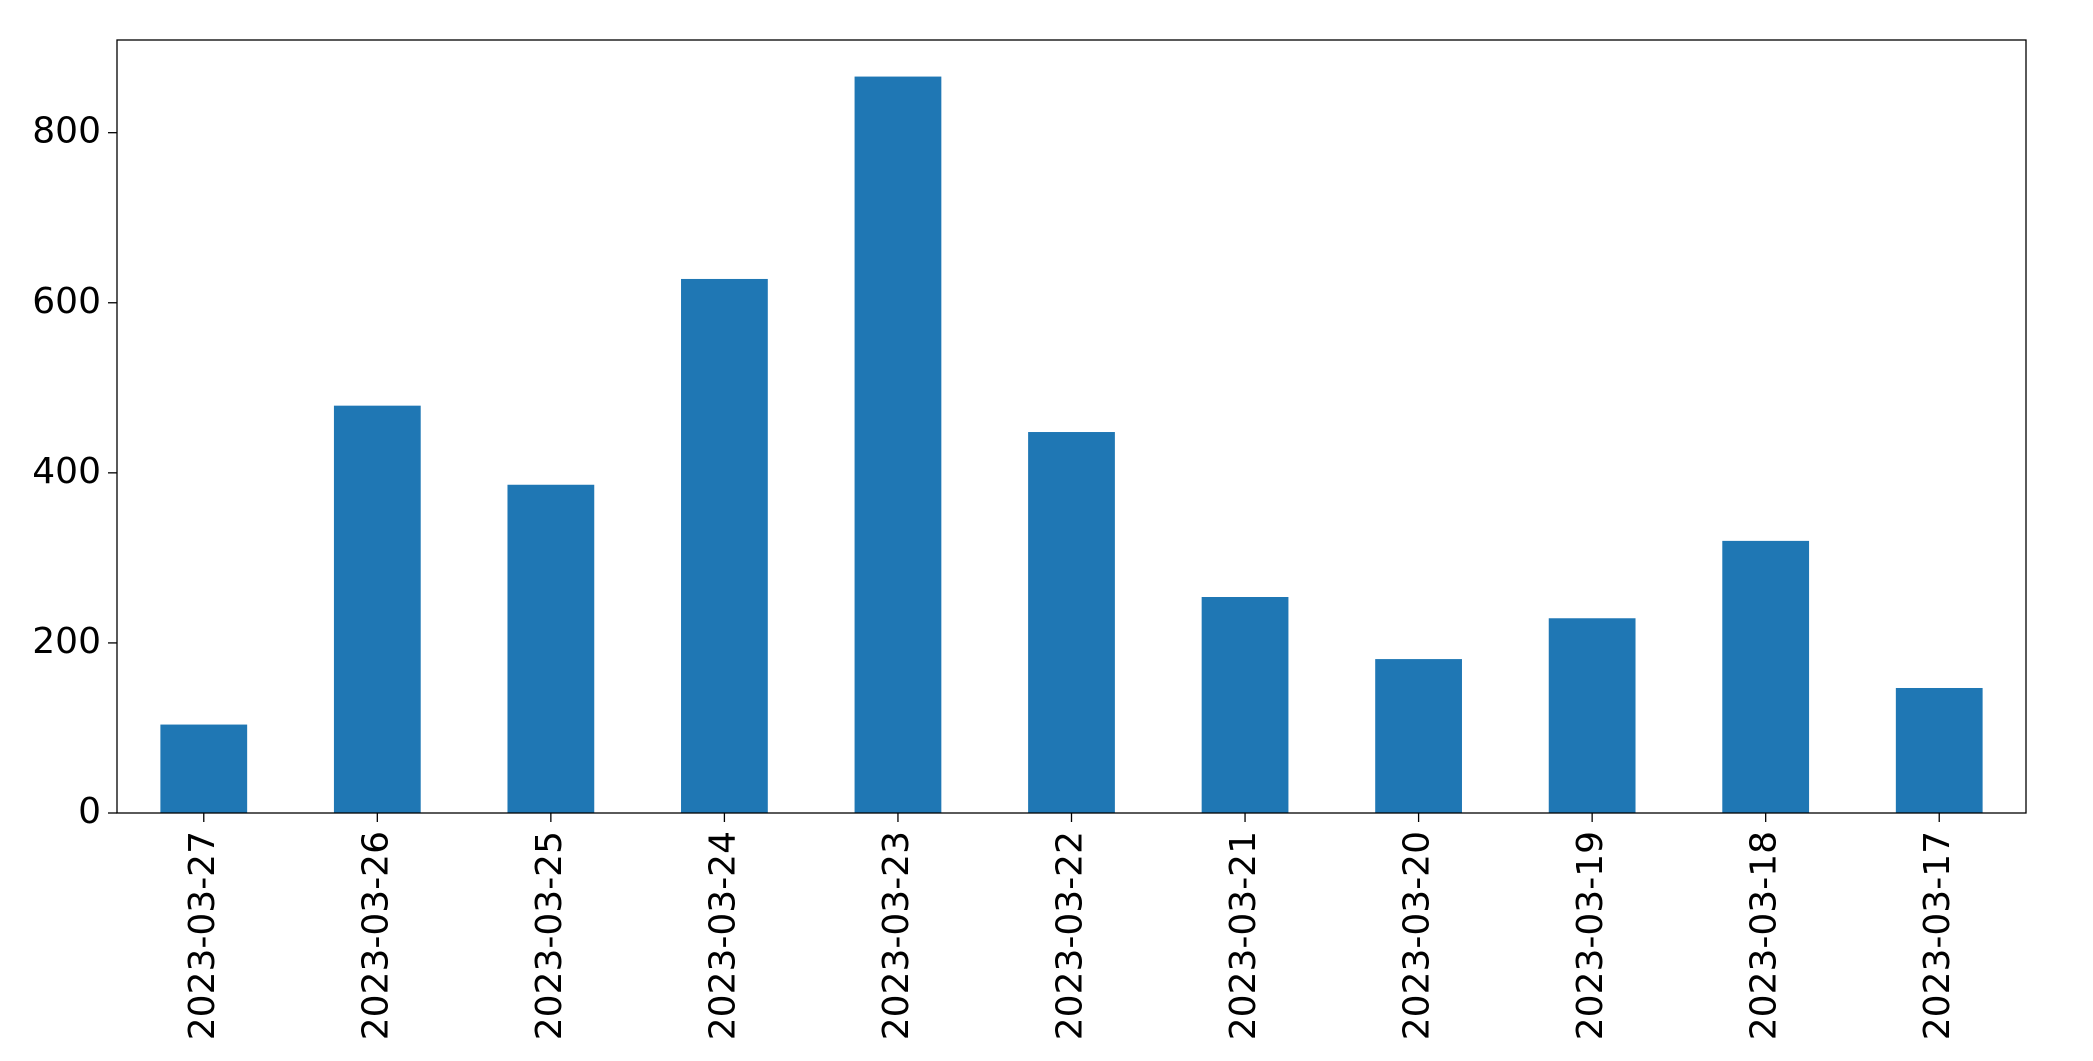 Image resolution: width=2093 pixels, height=1061 pixels. What do you see at coordinates (66, 301) in the screenshot?
I see `y-tick-label: 600` at bounding box center [66, 301].